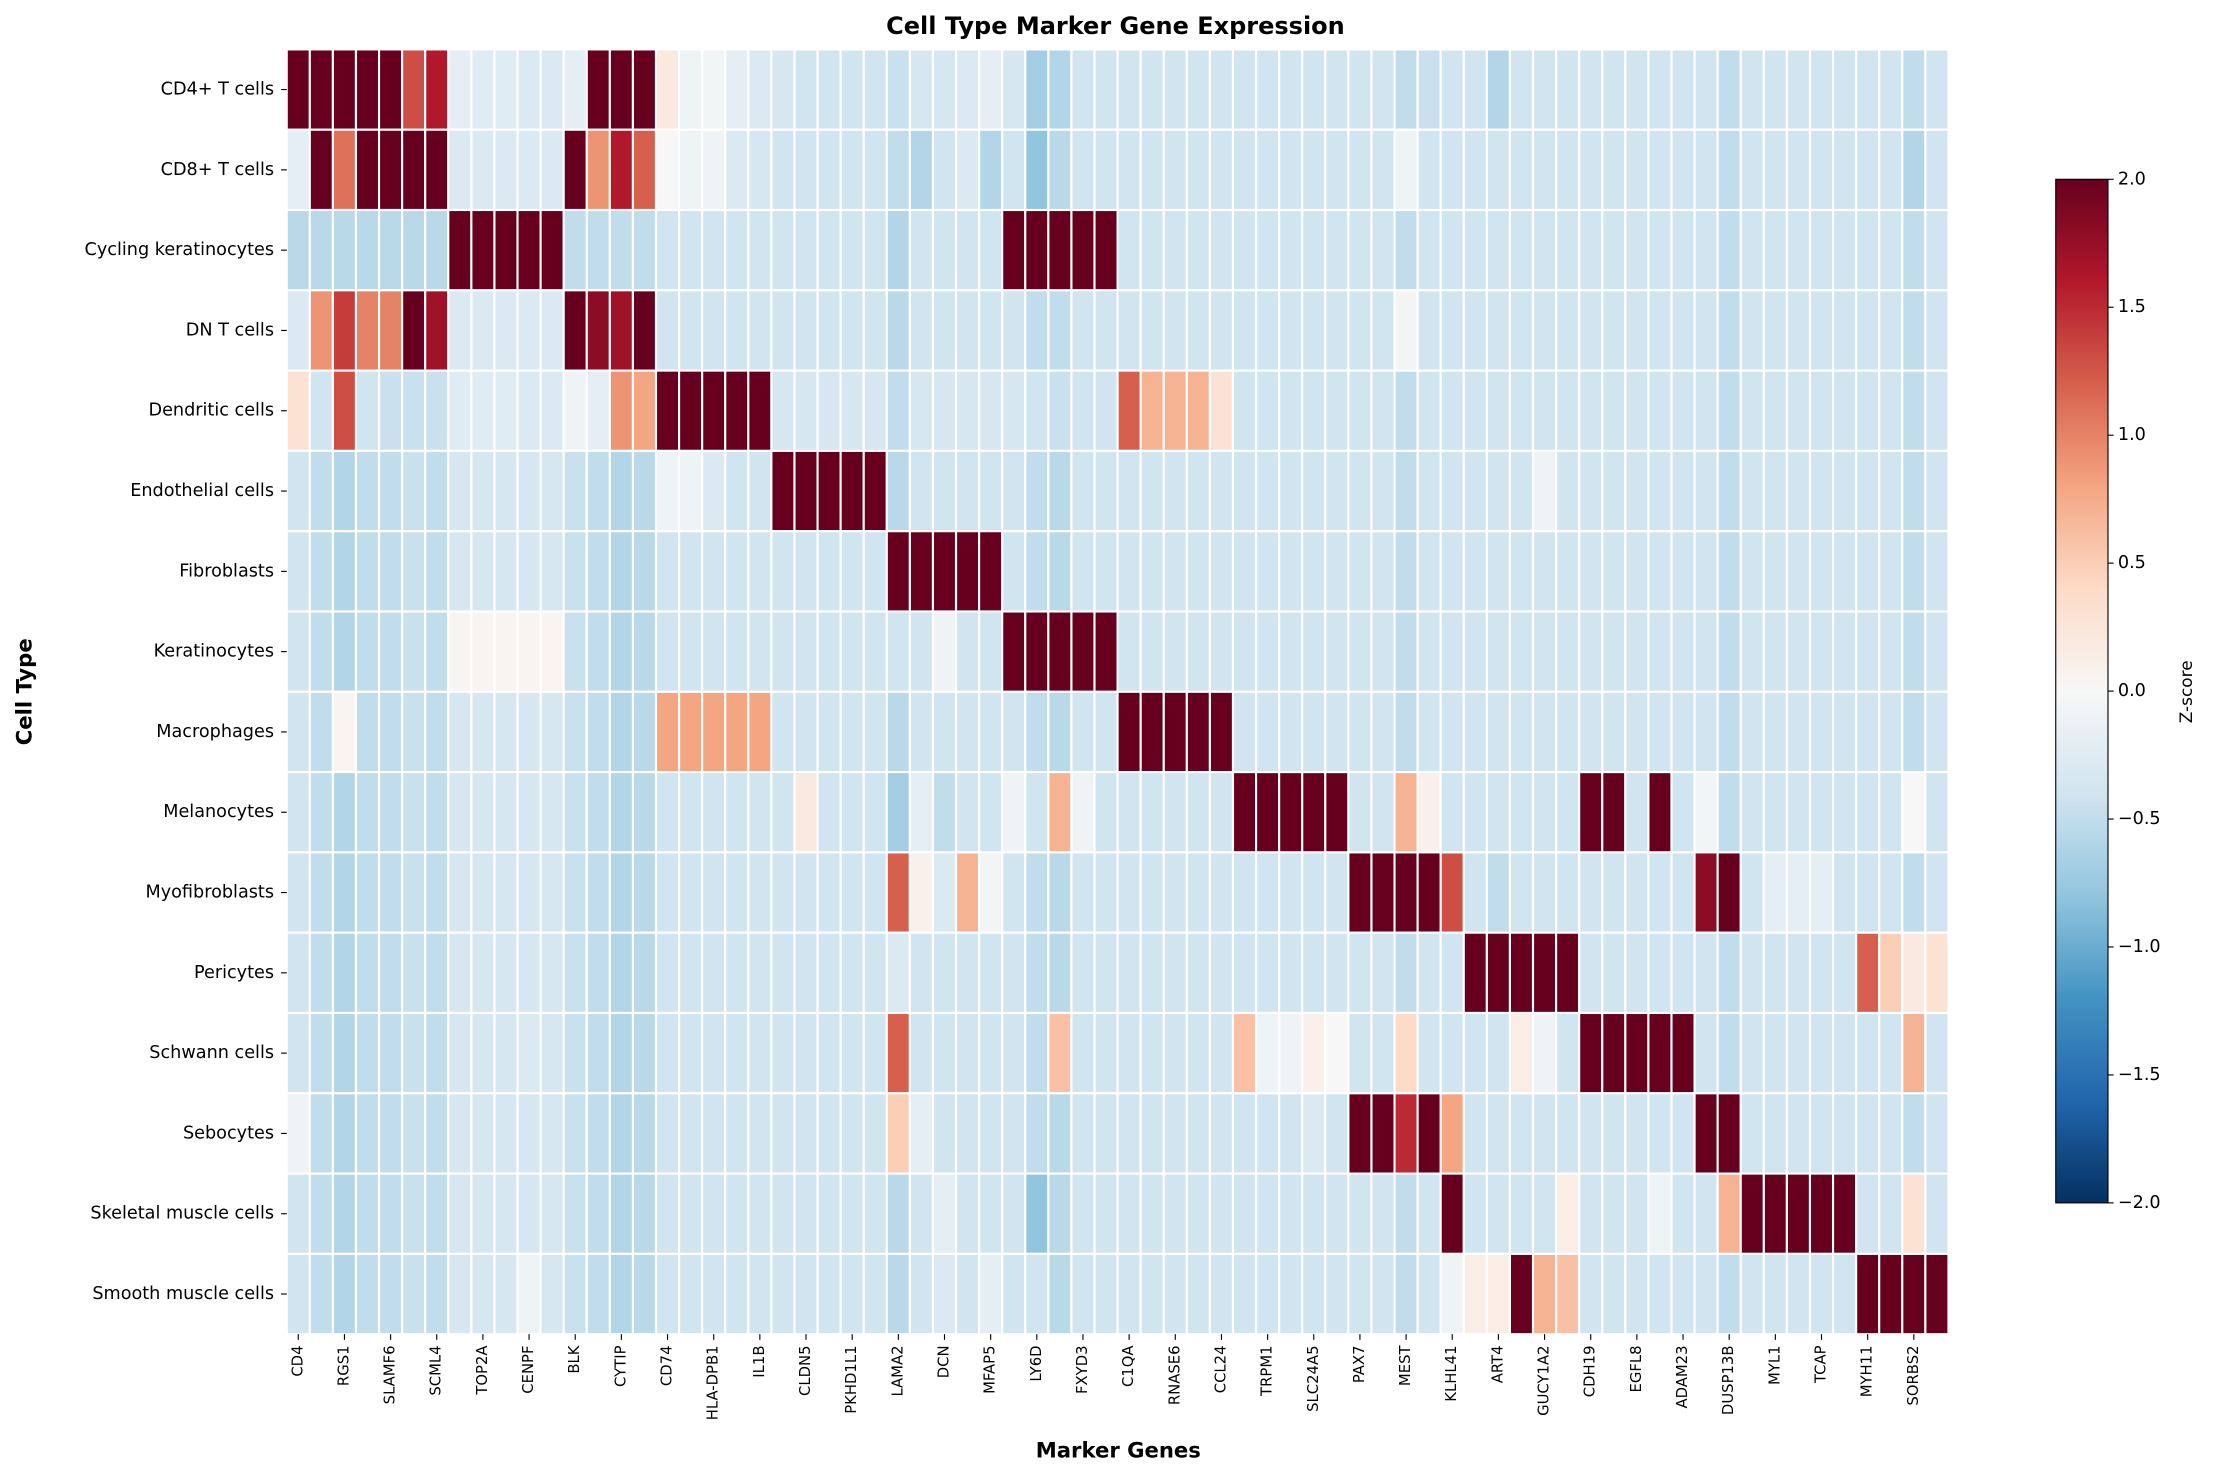  What do you see at coordinates (234, 973) in the screenshot?
I see `y-tick-label: Pericytes` at bounding box center [234, 973].